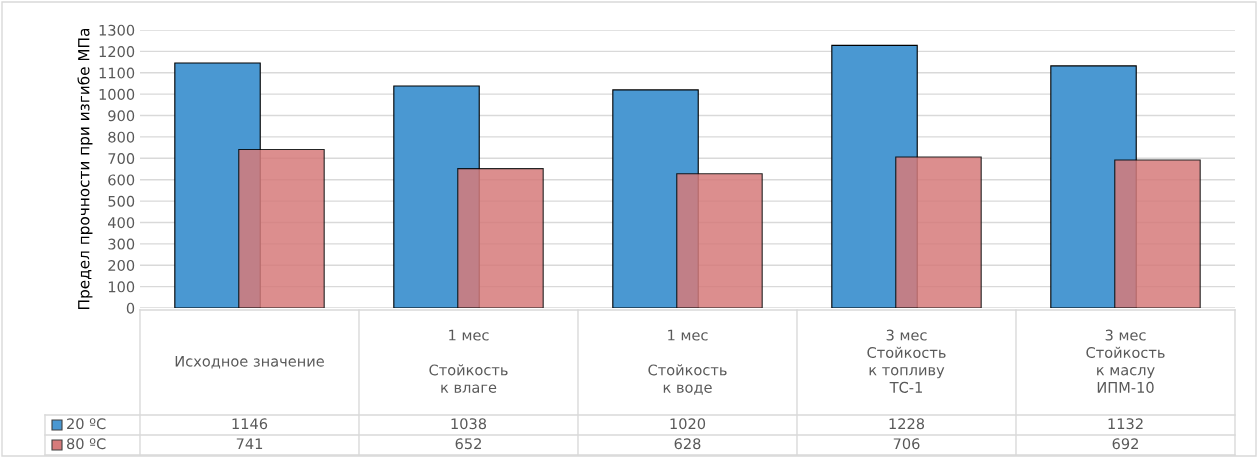 The image size is (1258, 458). What do you see at coordinates (121, 287) in the screenshot?
I see `y-tick-label: 100` at bounding box center [121, 287].